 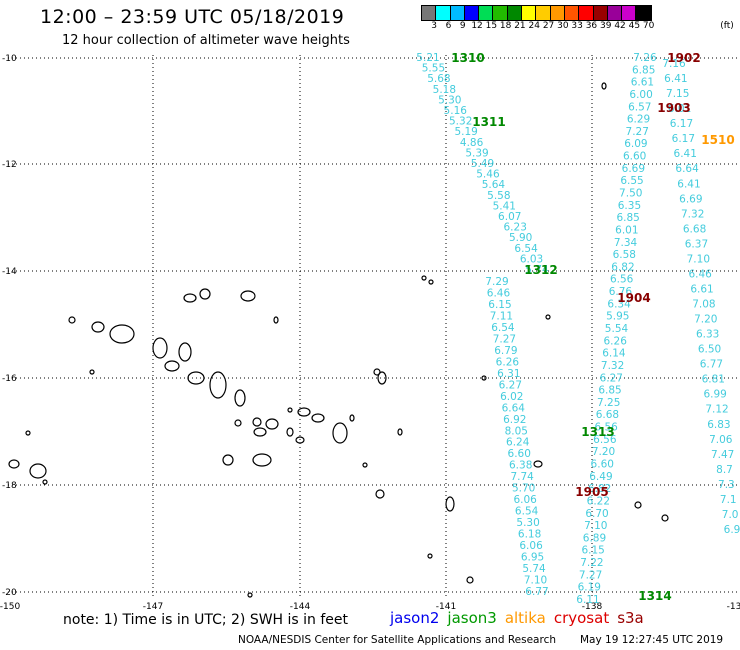 I want to click on wave-height-value: 7.32, so click(x=612, y=366).